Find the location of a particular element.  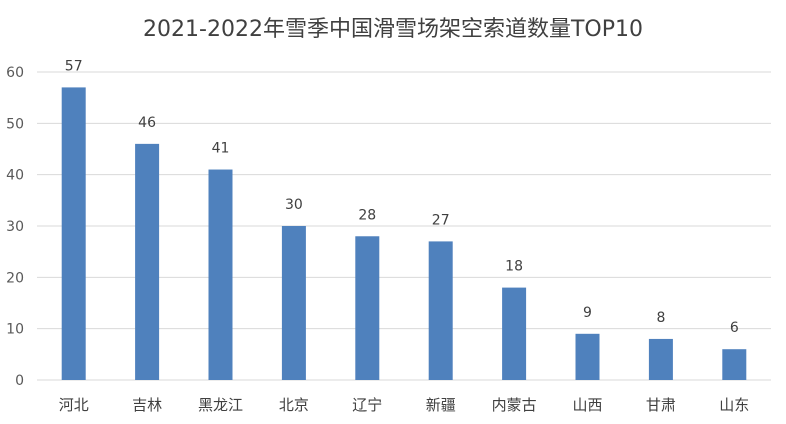

data-label: 28 is located at coordinates (367, 215).